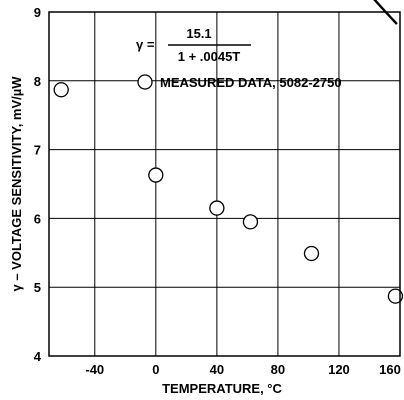 The width and height of the screenshot is (404, 400). What do you see at coordinates (37, 287) in the screenshot?
I see `y-tick-label: 5` at bounding box center [37, 287].